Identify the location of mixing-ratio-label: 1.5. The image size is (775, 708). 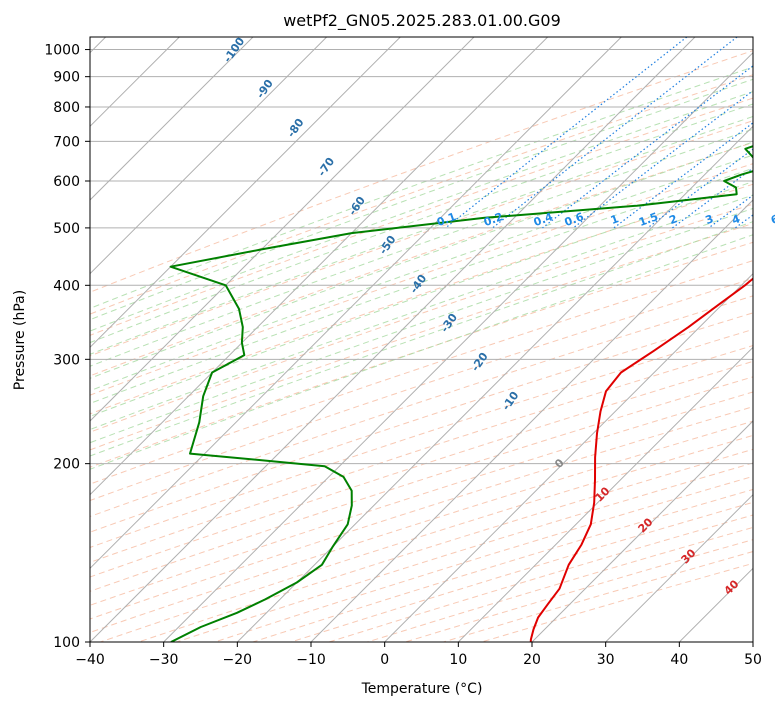
(648, 219).